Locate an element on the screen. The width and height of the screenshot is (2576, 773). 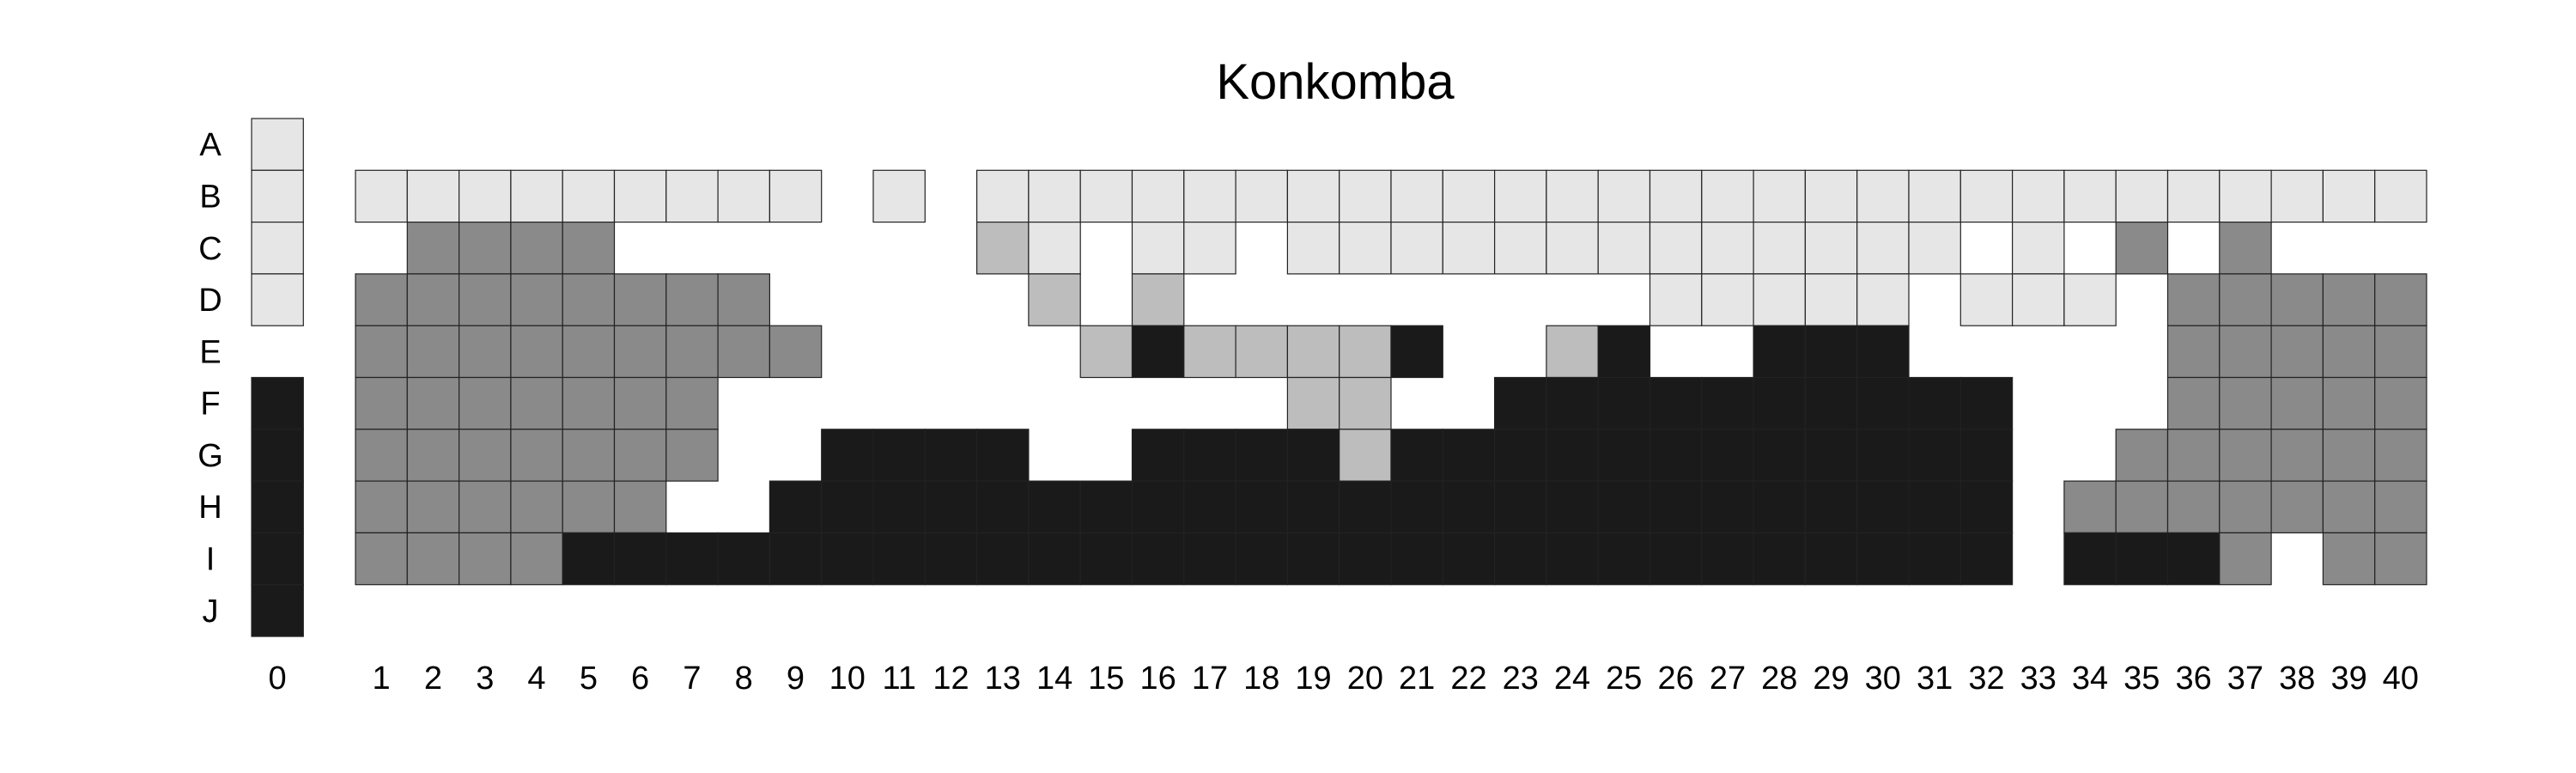
column-label-10: 10 is located at coordinates (847, 678).